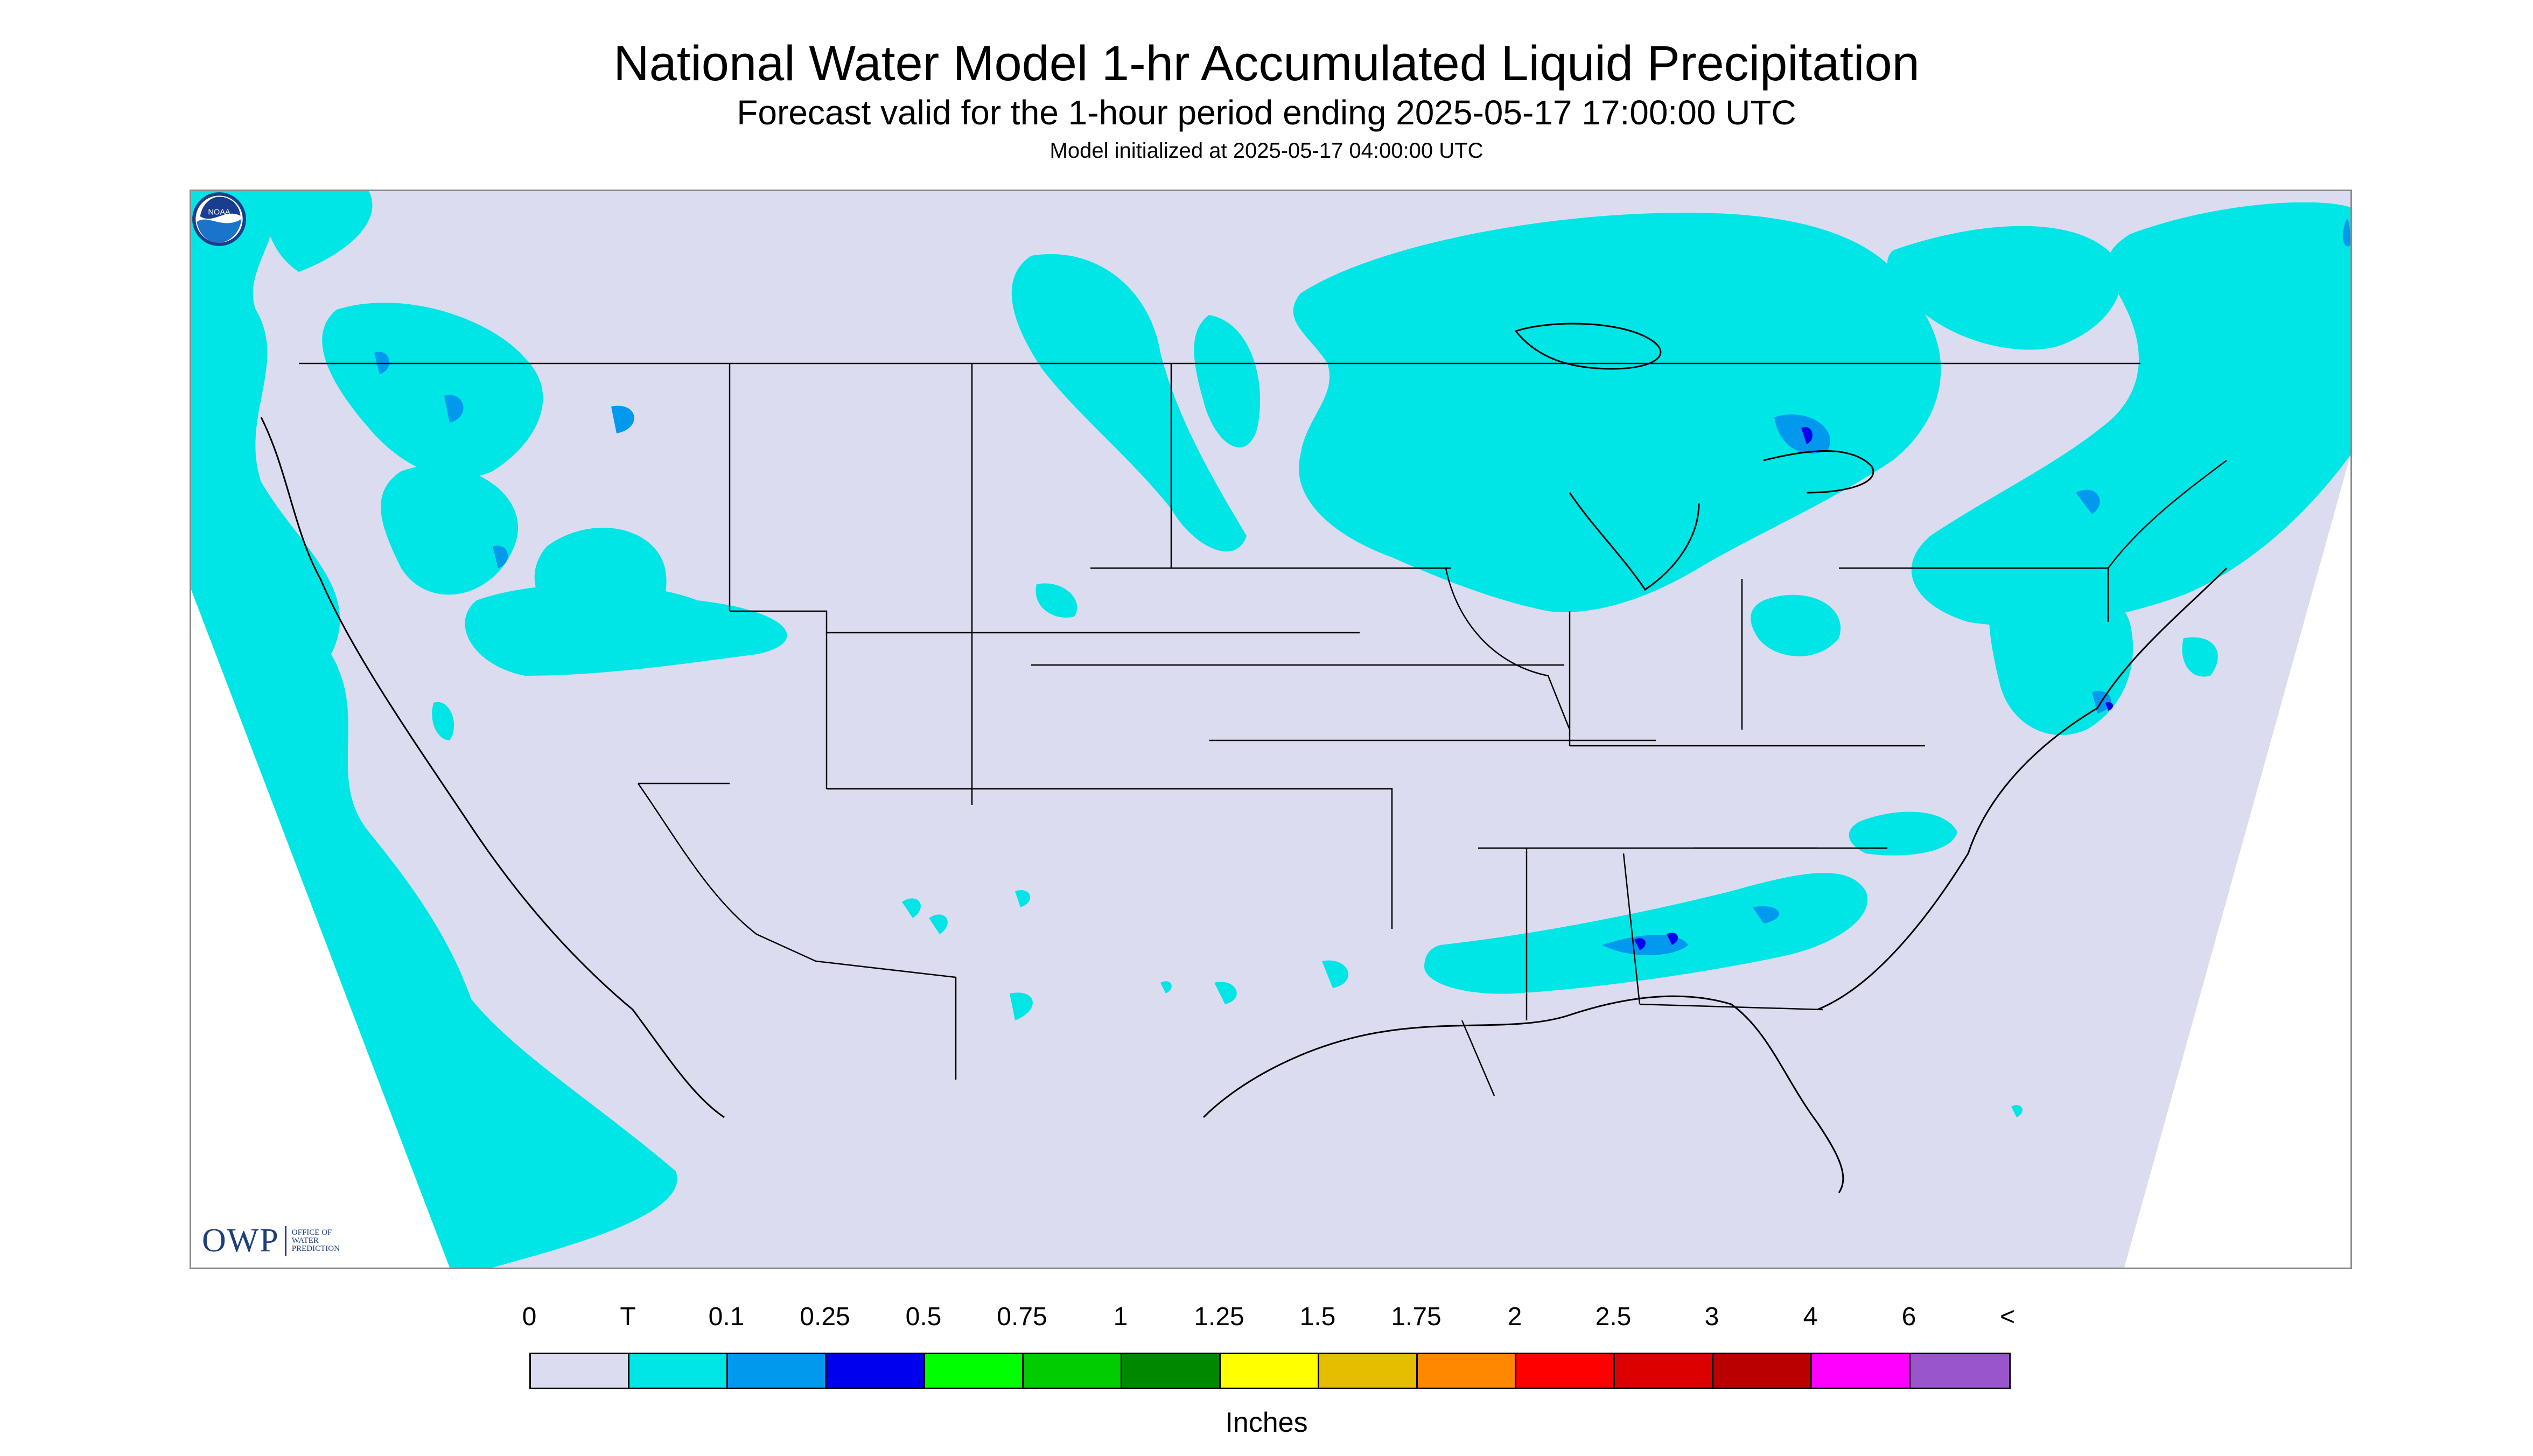 The height and width of the screenshot is (1456, 2533). I want to click on legend-label: <, so click(2007, 1317).